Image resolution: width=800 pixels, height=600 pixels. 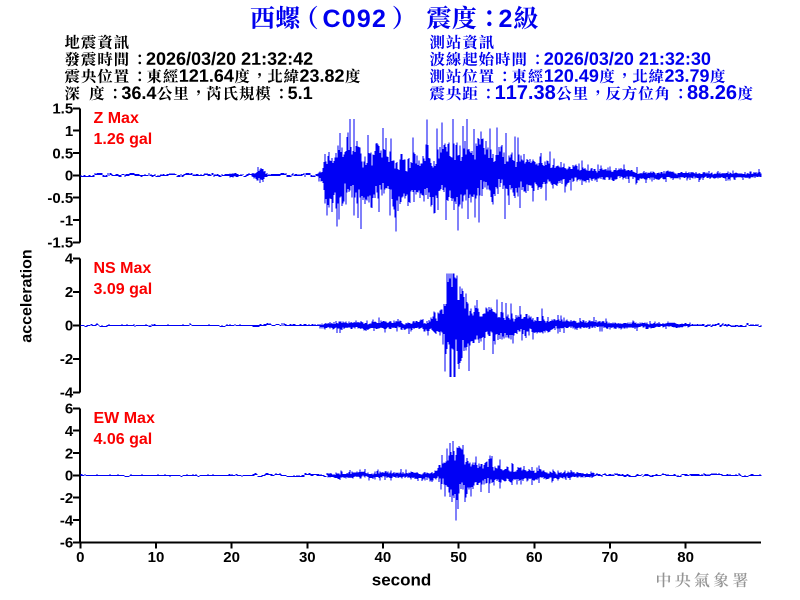 I want to click on svg-text: Z Max, so click(x=116, y=118).